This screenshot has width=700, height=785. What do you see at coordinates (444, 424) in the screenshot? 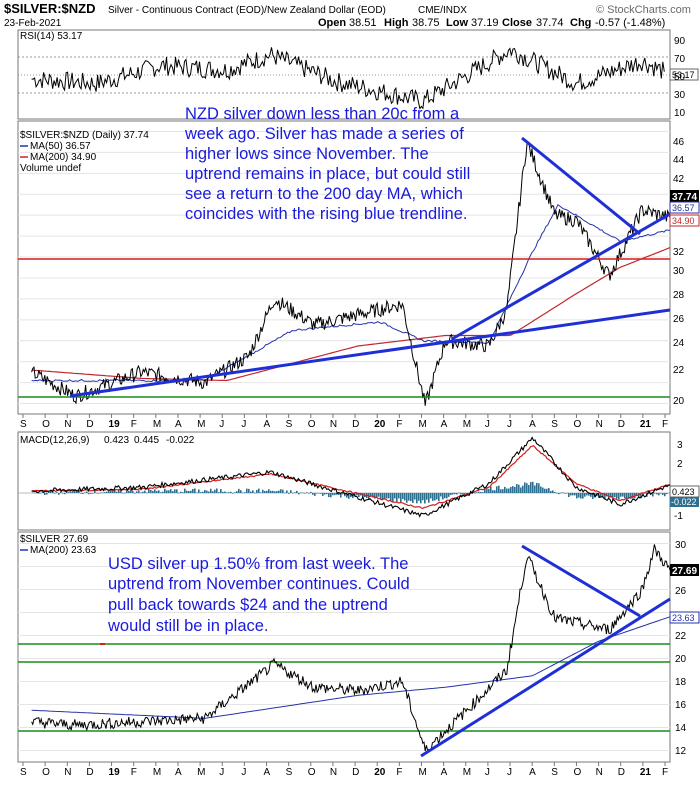
I see `x-tick-label: A` at bounding box center [444, 424].